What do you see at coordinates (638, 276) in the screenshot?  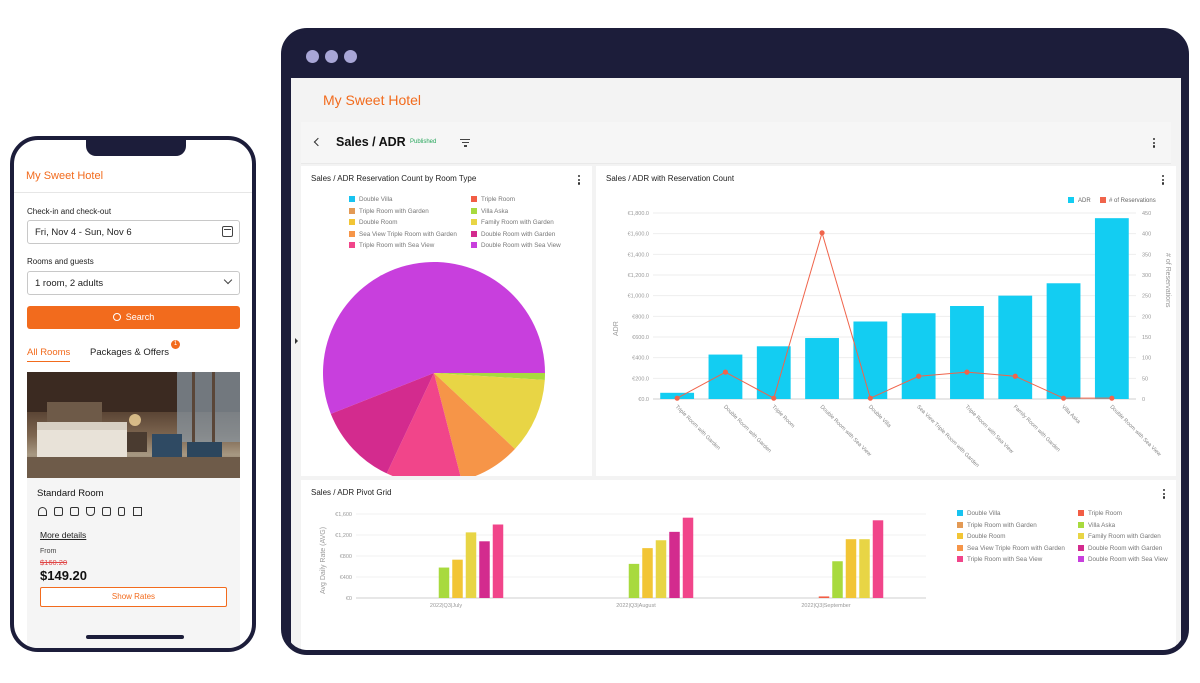 I see `y-tick-label: €1,200.0` at bounding box center [638, 276].